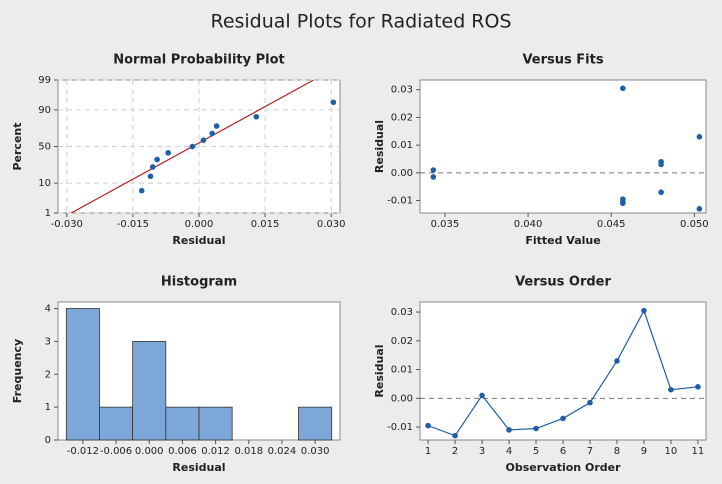 The image size is (722, 484). What do you see at coordinates (698, 451) in the screenshot?
I see `x-tick-label: 11` at bounding box center [698, 451].